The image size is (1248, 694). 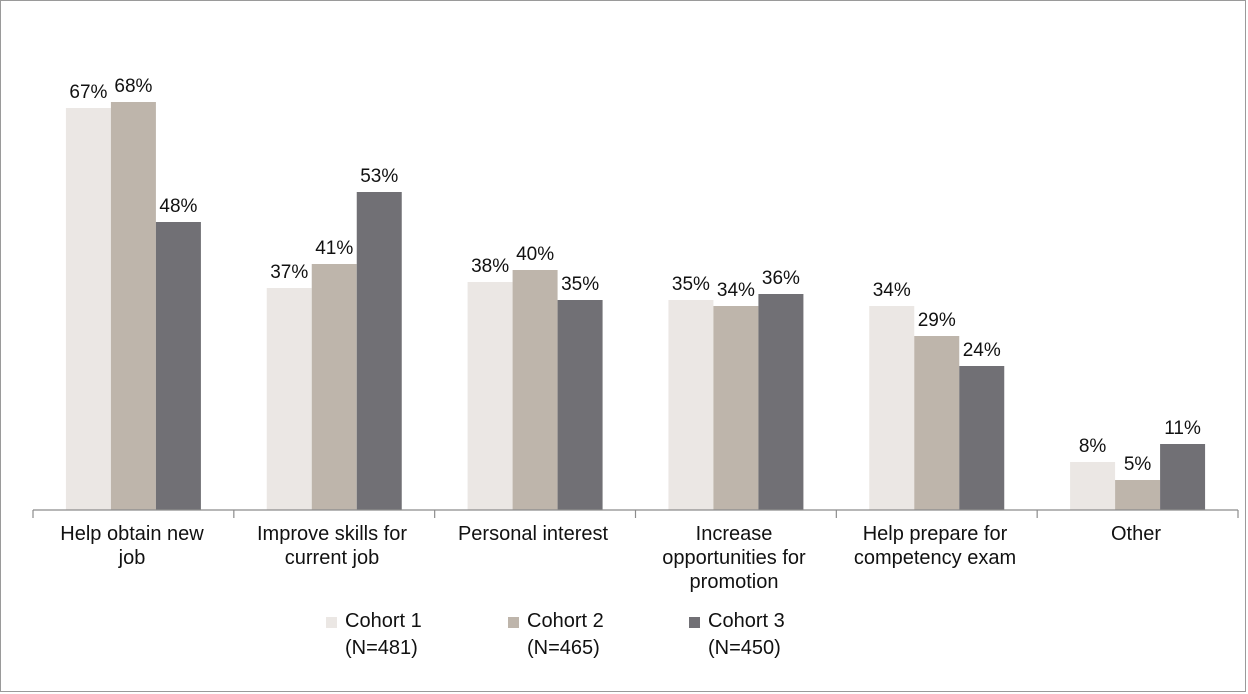 What do you see at coordinates (565, 621) in the screenshot?
I see `legend-label-cohort-2: Cohort 2` at bounding box center [565, 621].